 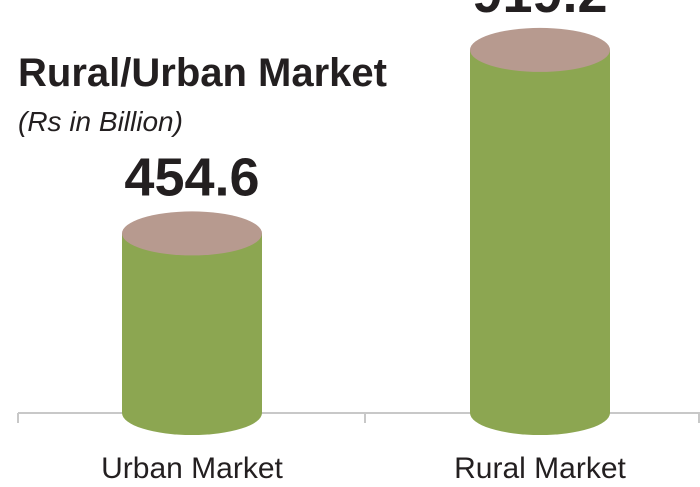 I want to click on bar-top-urban-market, so click(x=192, y=233).